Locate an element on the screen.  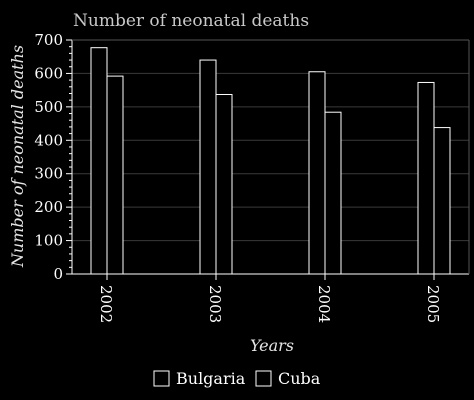
y-tick-label: 500 is located at coordinates (48, 107).